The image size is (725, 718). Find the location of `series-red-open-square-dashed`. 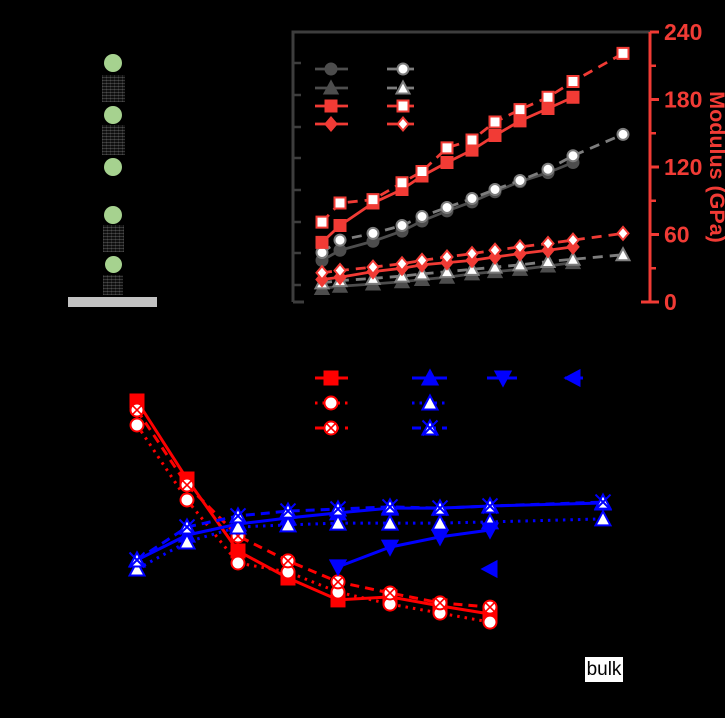

series-red-open-square-dashed is located at coordinates (472, 137).